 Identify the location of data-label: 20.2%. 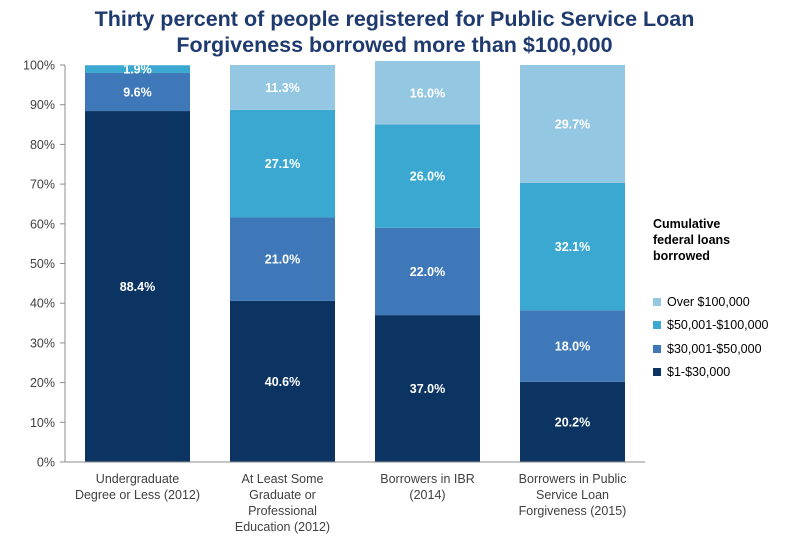
(572, 422).